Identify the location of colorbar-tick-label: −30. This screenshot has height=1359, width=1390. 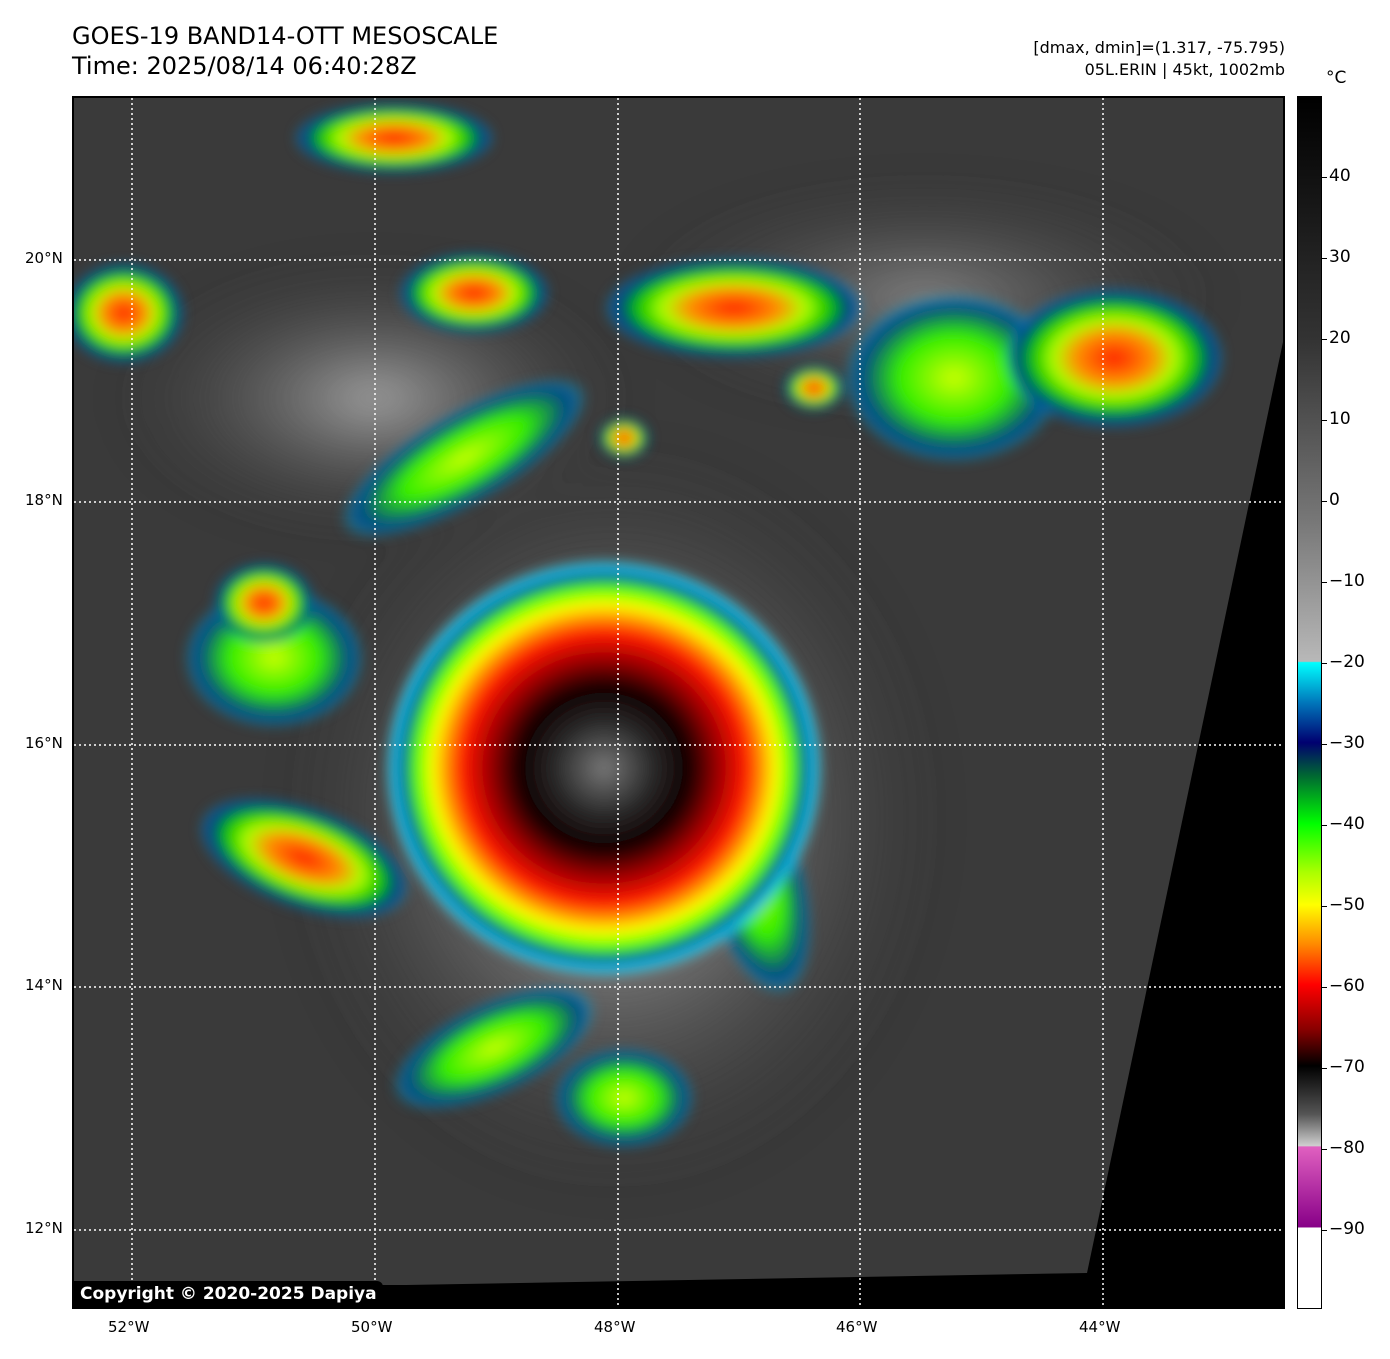
(1343, 743).